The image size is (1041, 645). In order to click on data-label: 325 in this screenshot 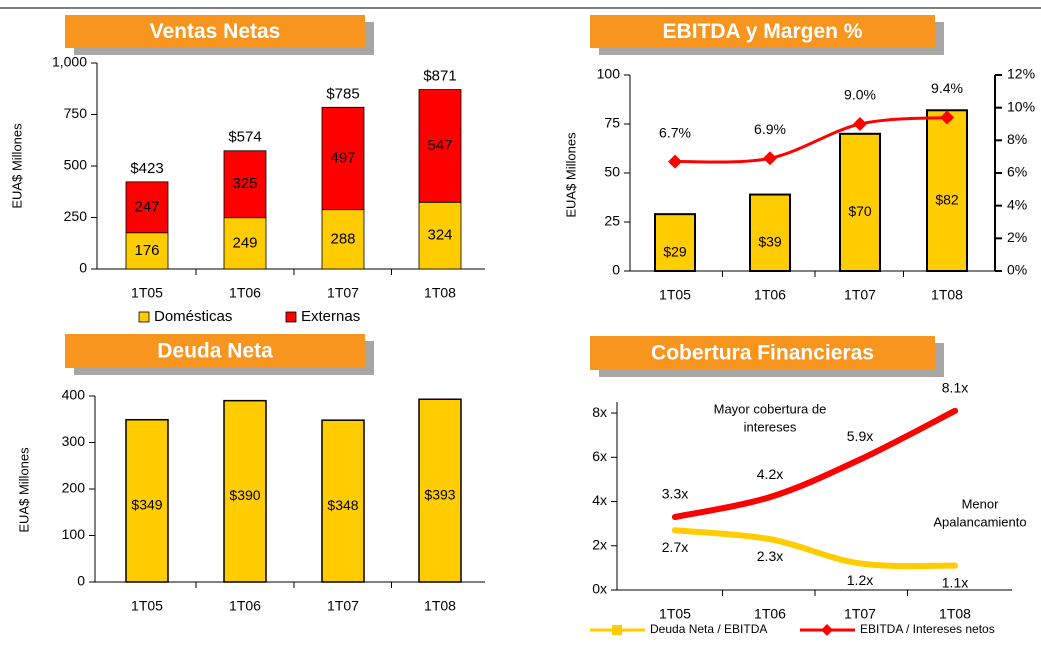, I will do `click(244, 183)`.